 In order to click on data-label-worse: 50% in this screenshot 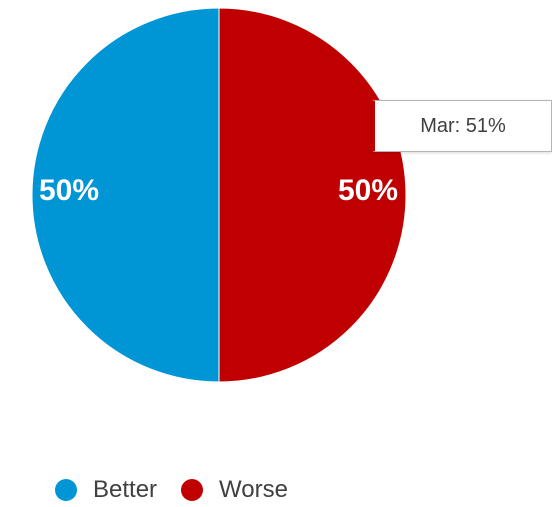, I will do `click(368, 190)`.